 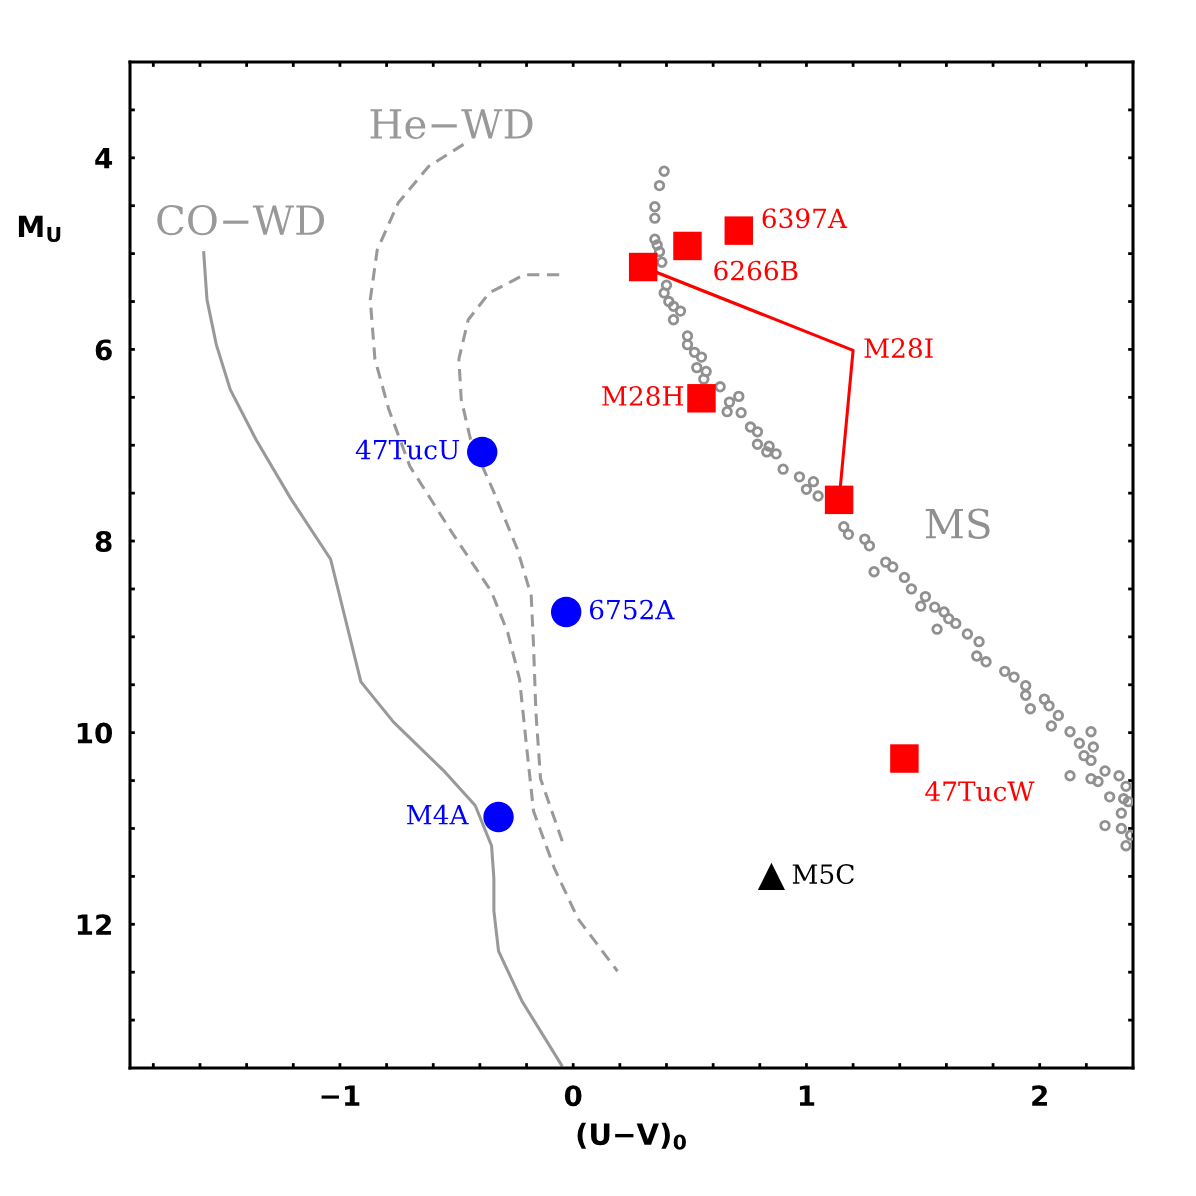 What do you see at coordinates (631, 1136) in the screenshot?
I see `x-axis-title: (U−V)$_{0}$` at bounding box center [631, 1136].